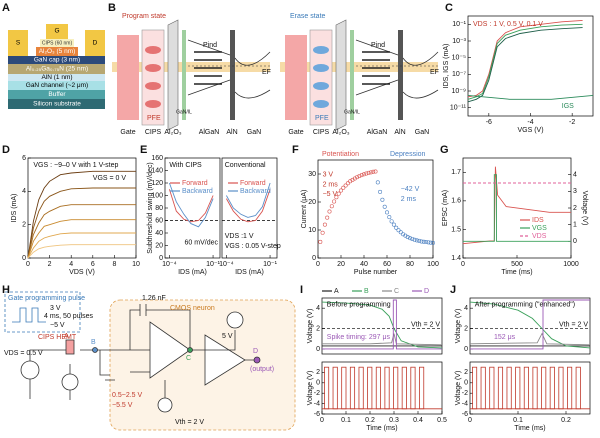 Image resolution: width=600 pixels, height=438 pixels. Describe the element at coordinates (418, 420) in the screenshot. I see `x-tick-label: 0.4` at that location.